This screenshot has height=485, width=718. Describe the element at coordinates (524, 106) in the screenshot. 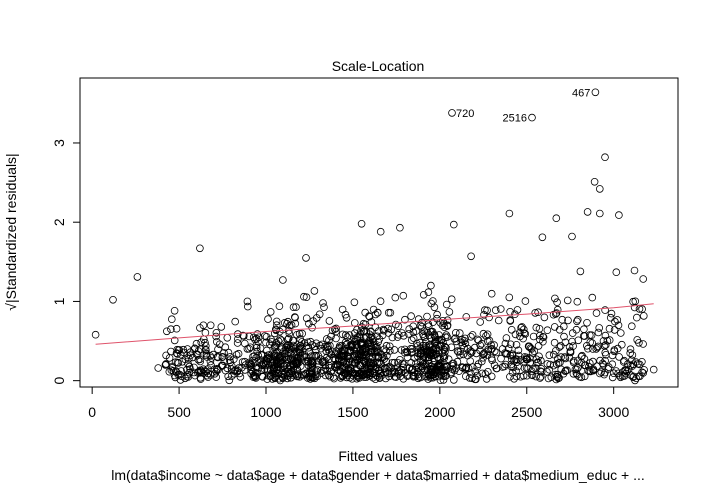

I see `outlier-layer: 467 720 2516` at that location.